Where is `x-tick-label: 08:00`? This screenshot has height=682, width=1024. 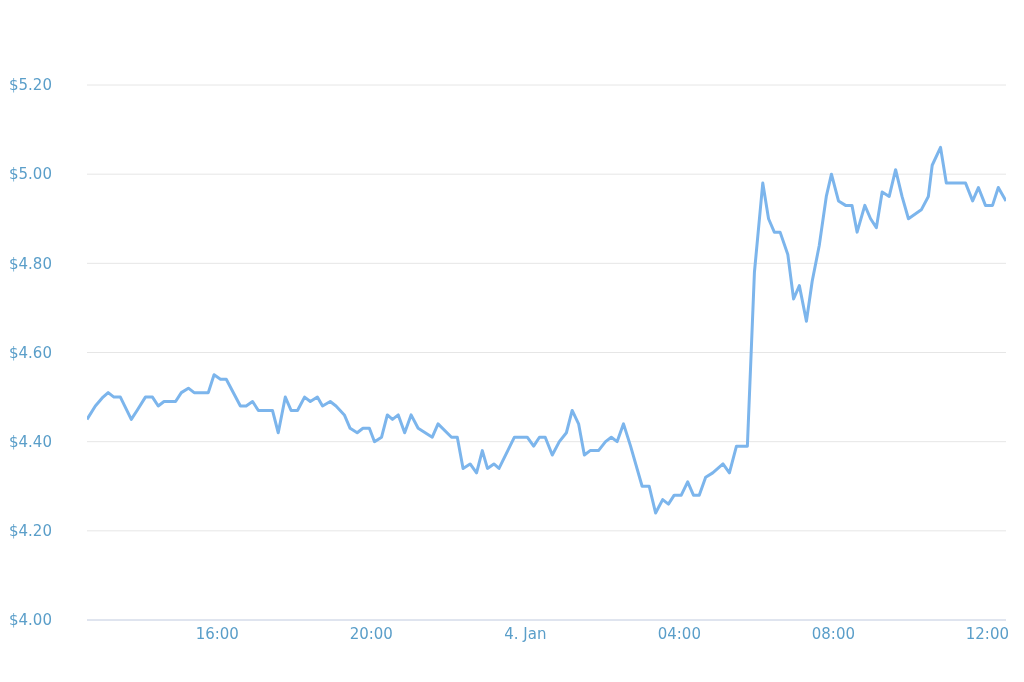 x-tick-label: 08:00 is located at coordinates (833, 633).